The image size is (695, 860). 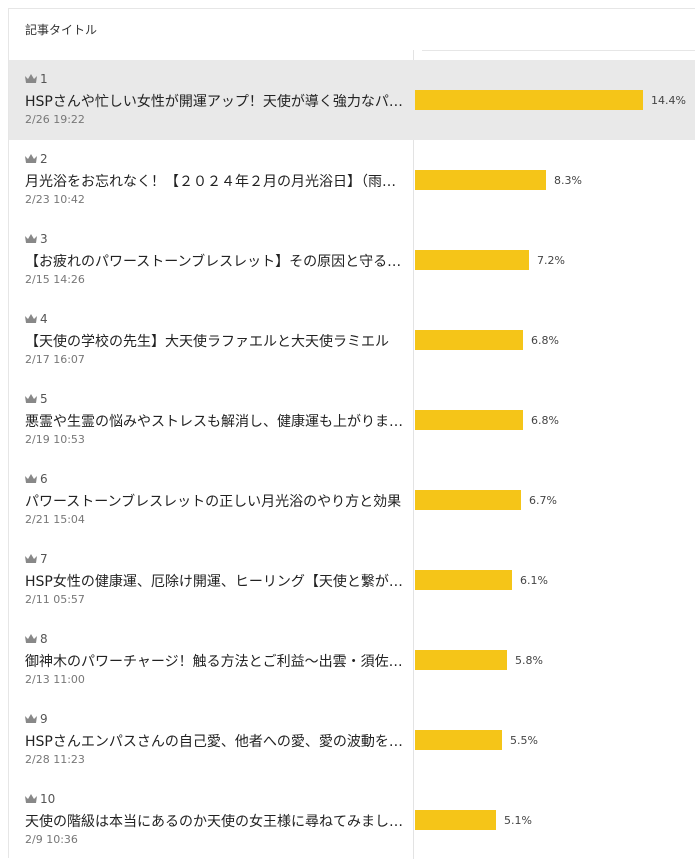 What do you see at coordinates (568, 180) in the screenshot?
I see `percent-label: 8.3%` at bounding box center [568, 180].